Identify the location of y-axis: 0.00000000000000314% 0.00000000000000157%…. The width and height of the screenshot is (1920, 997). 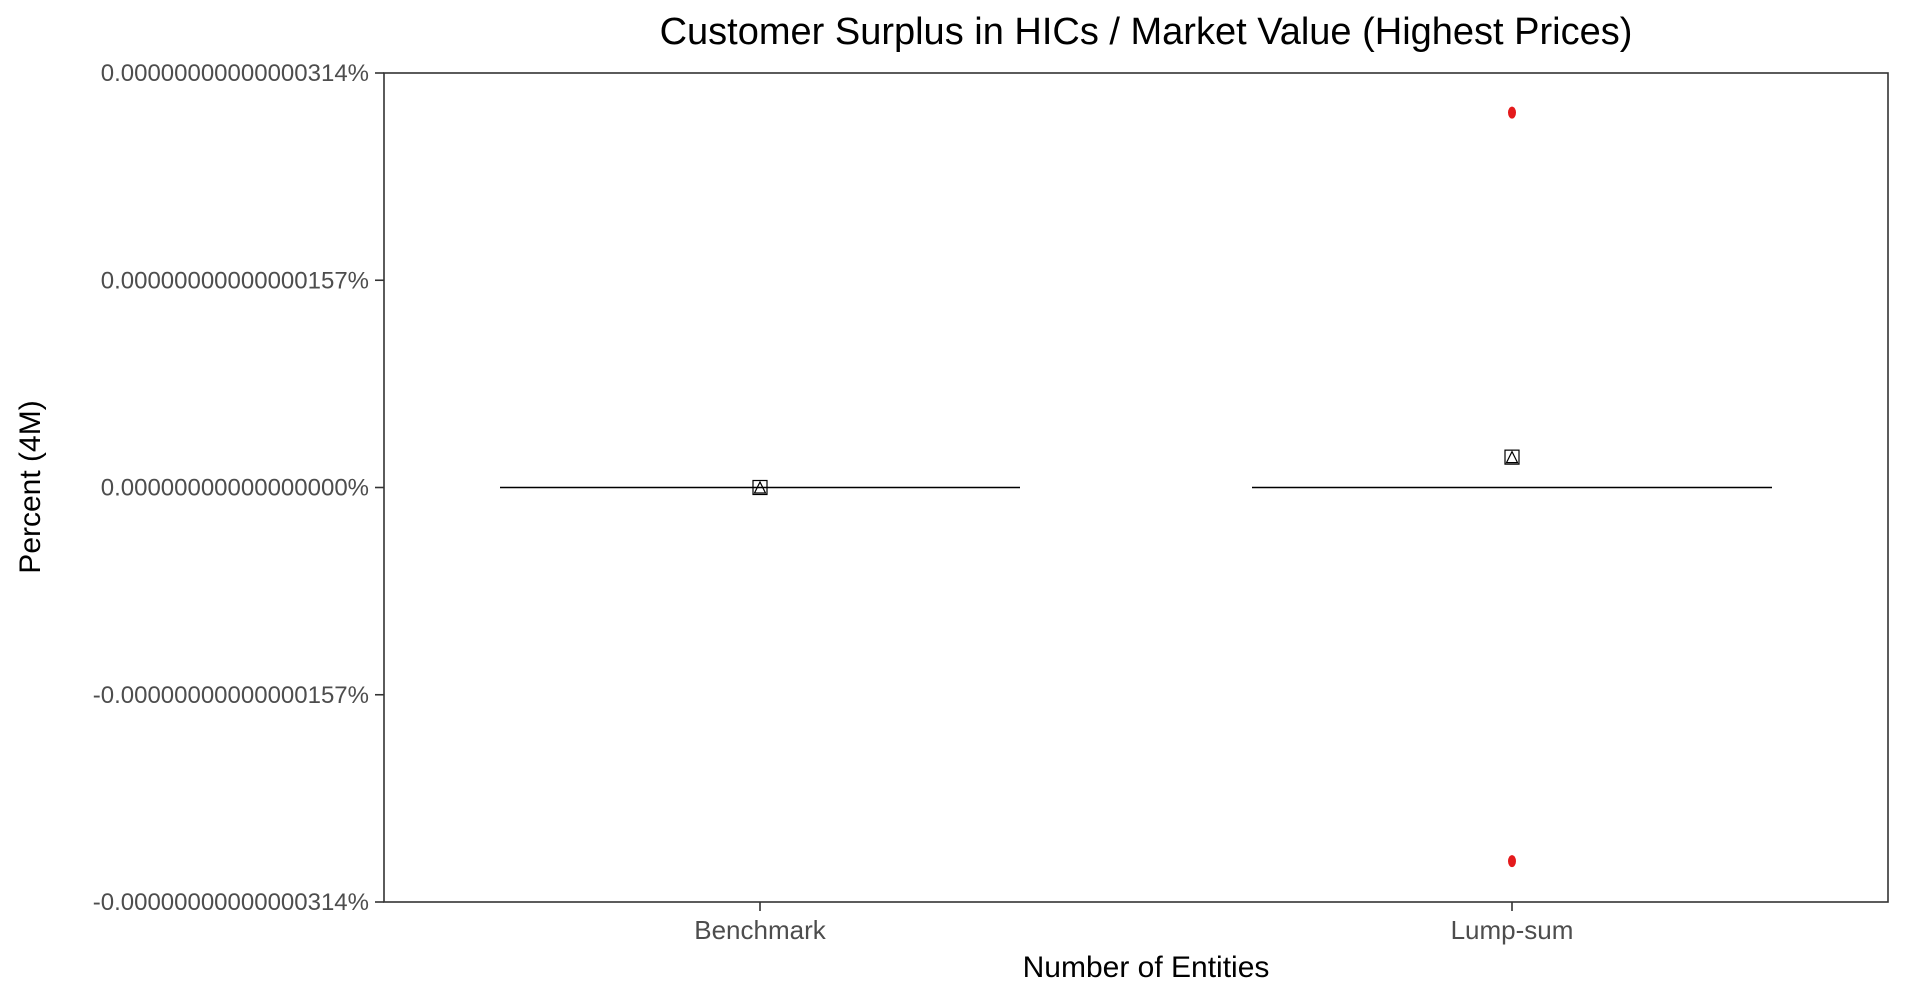
(238, 488).